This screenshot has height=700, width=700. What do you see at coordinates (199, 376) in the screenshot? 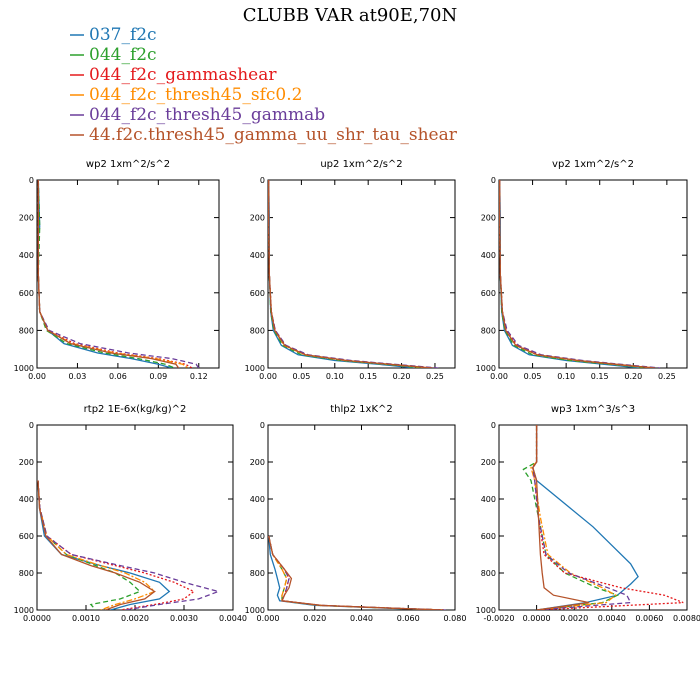
I see `x-tick-label: 0.12` at bounding box center [199, 376].